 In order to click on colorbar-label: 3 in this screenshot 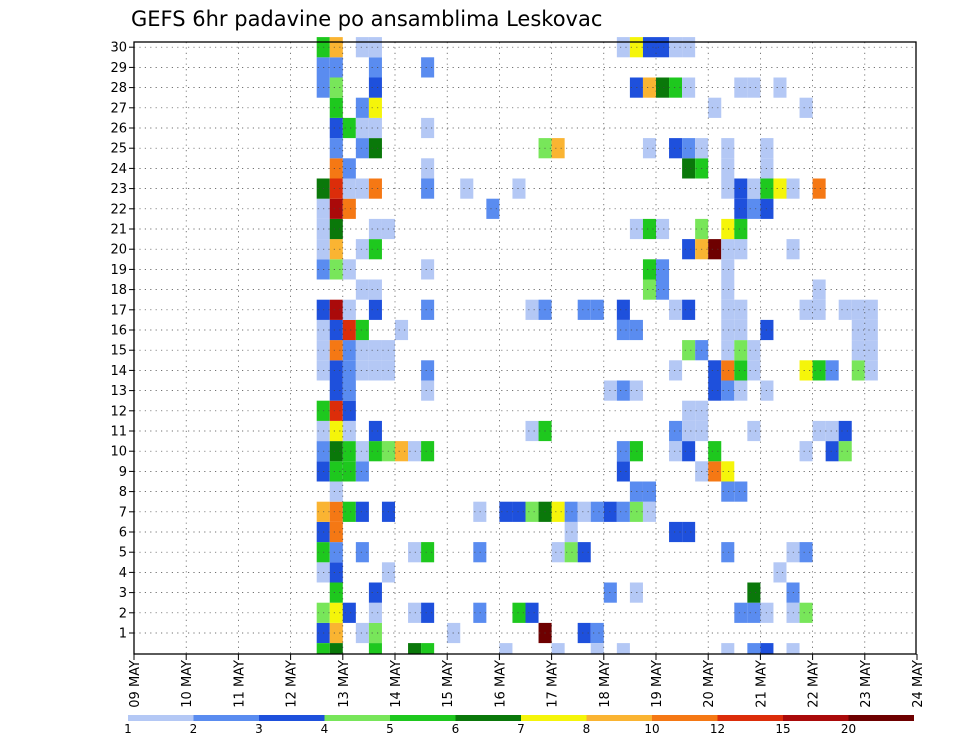, I will do `click(259, 729)`.